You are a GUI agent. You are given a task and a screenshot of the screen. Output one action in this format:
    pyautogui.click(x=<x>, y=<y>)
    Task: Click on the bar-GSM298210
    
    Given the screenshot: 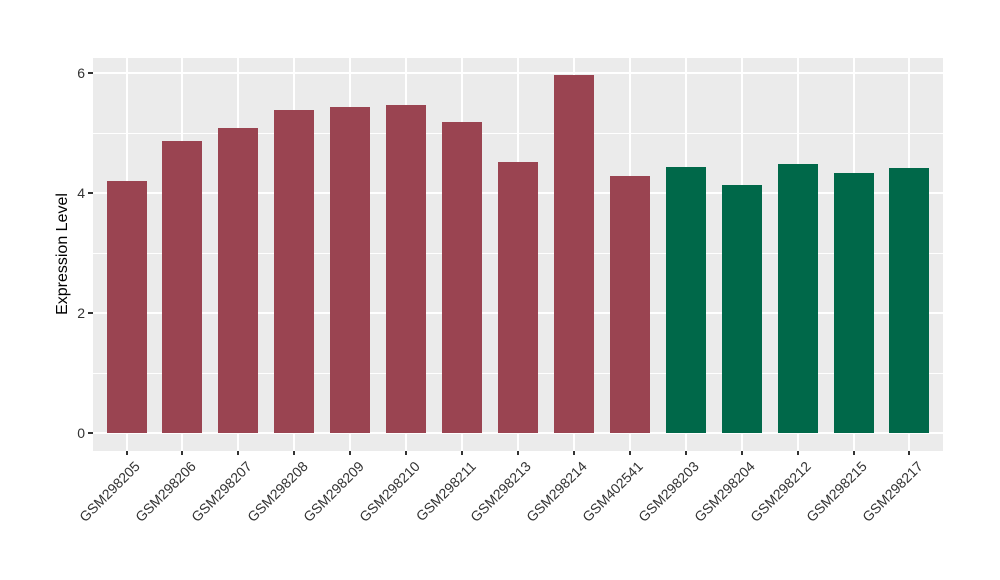 What is the action you would take?
    pyautogui.click(x=406, y=269)
    